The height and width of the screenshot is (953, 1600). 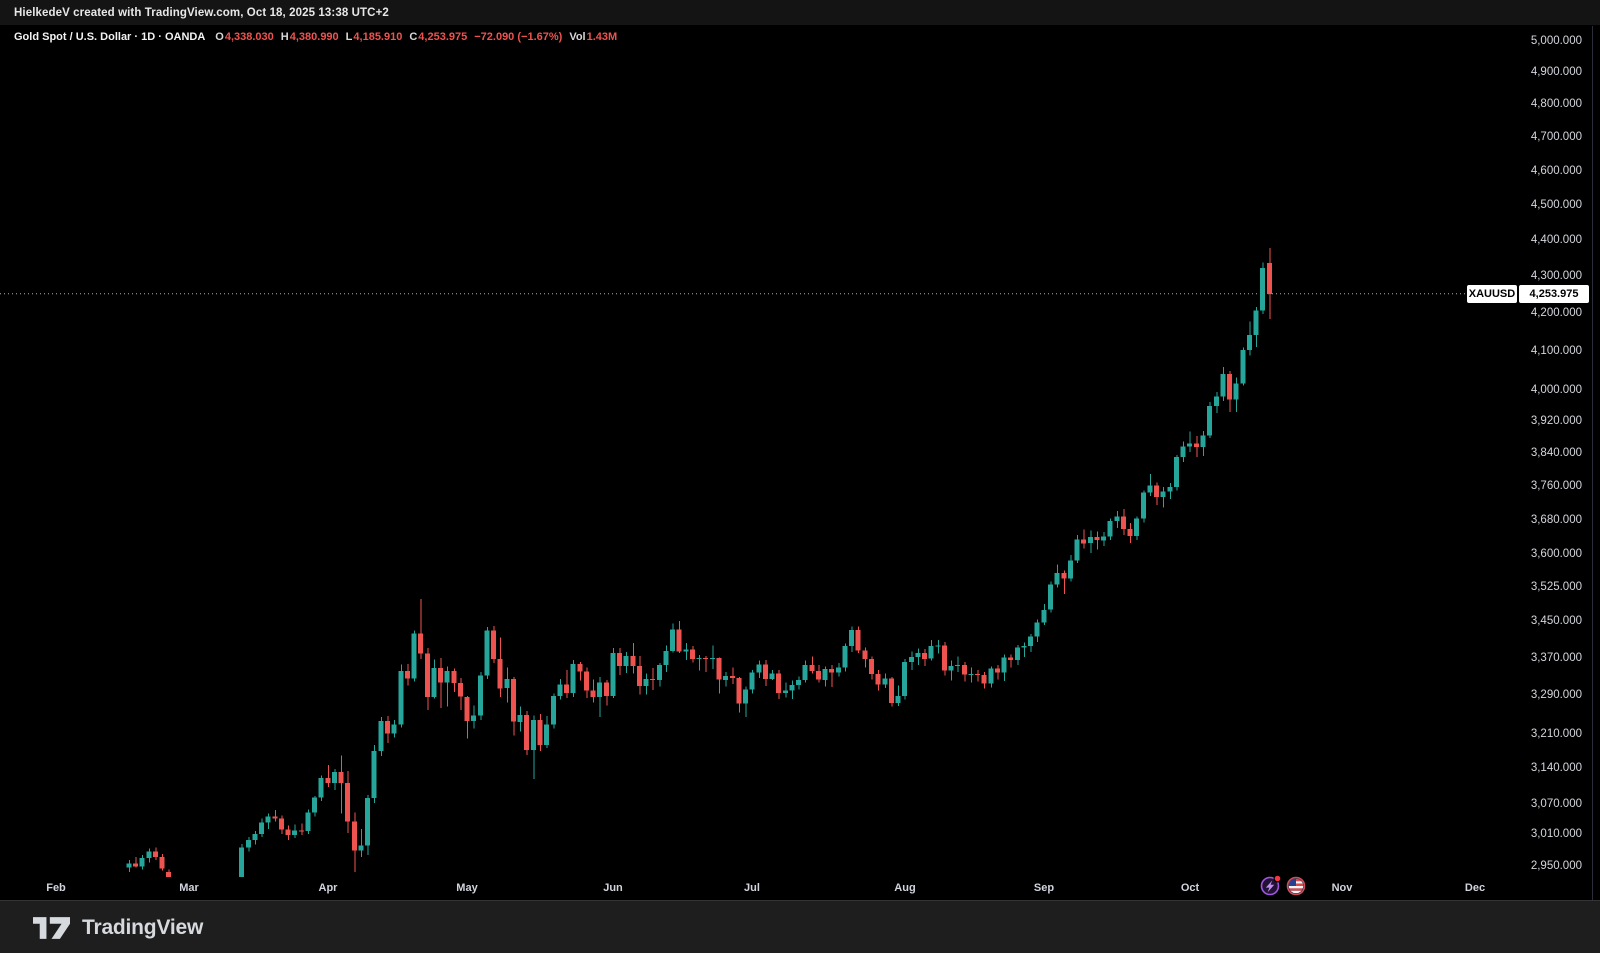 What do you see at coordinates (1556, 768) in the screenshot?
I see `price-tick-label: 3,140.000` at bounding box center [1556, 768].